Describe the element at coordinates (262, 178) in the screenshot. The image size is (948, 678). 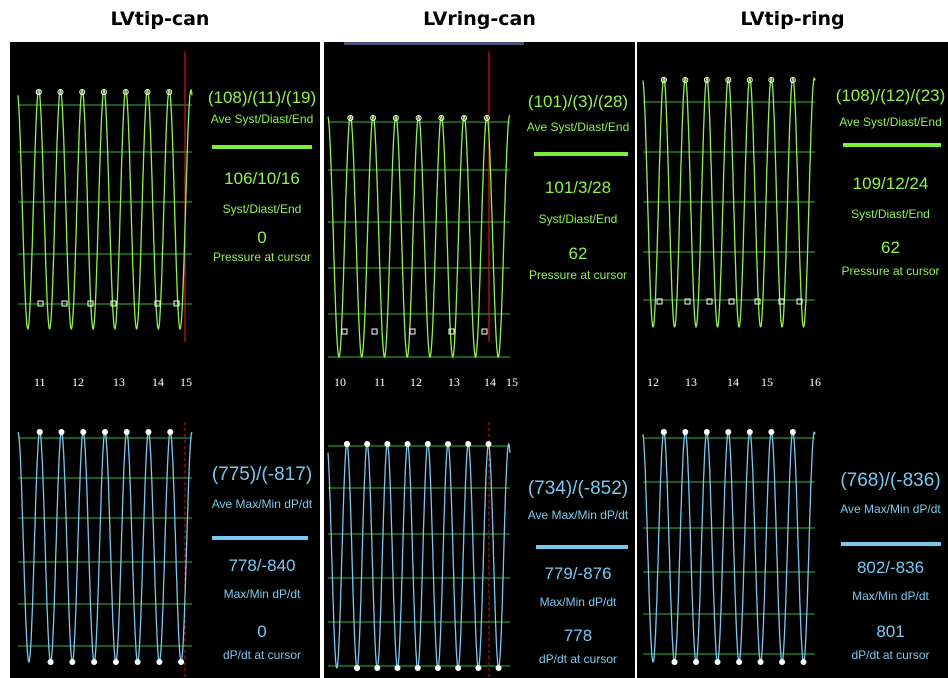
I see `pressure-value: 106/10/16` at that location.